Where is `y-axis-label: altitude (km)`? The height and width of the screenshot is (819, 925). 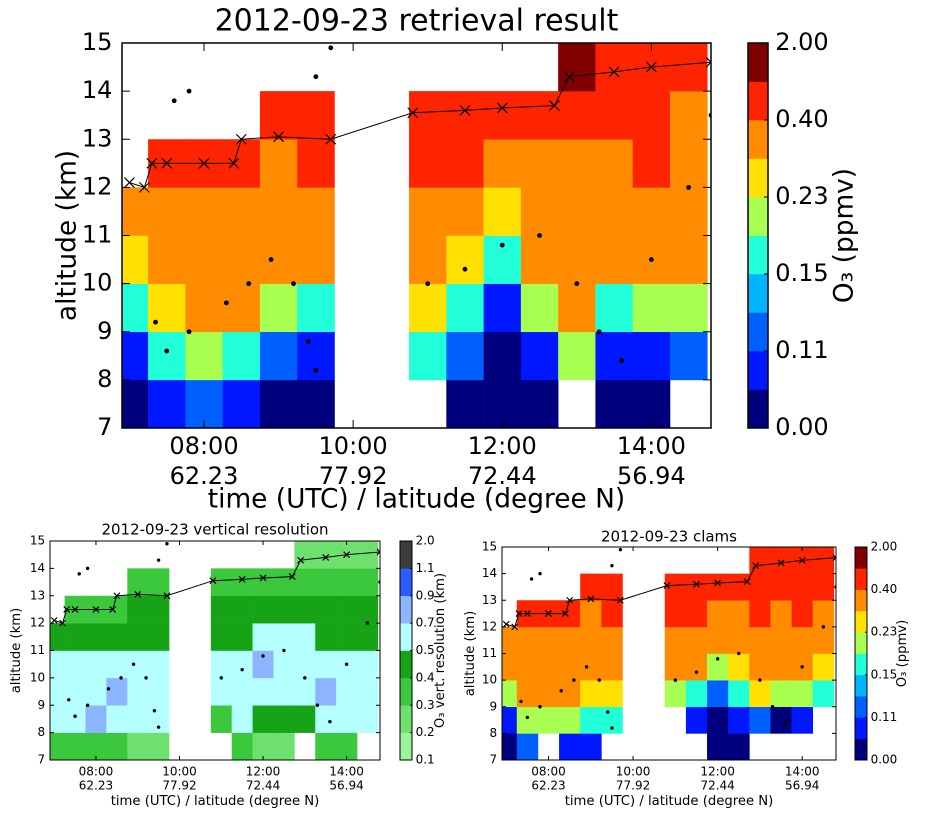
y-axis-label: altitude (km) is located at coordinates (67, 235).